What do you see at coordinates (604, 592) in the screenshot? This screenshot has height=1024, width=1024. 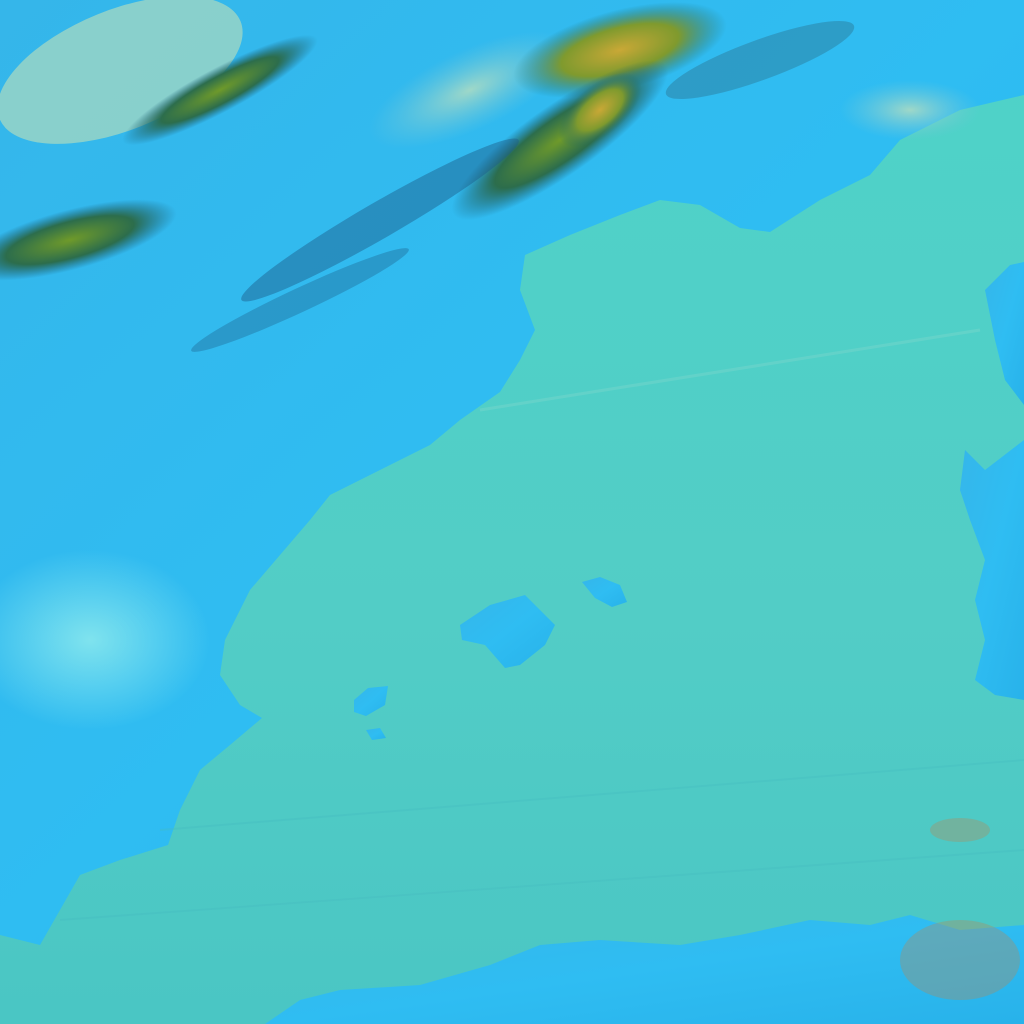 I see `menorca` at bounding box center [604, 592].